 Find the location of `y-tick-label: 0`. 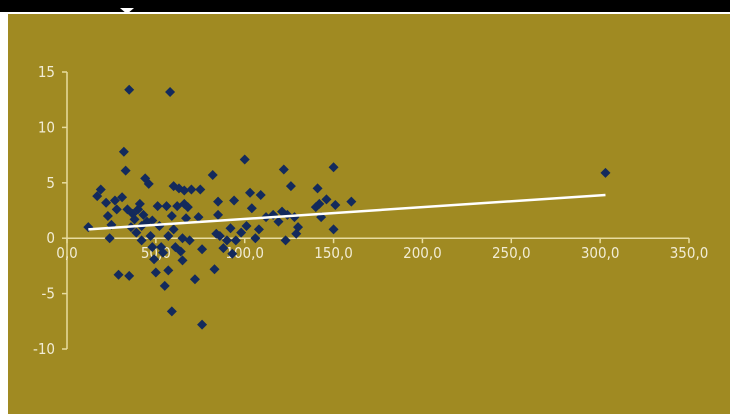

y-tick-label: 0 is located at coordinates (50, 238).